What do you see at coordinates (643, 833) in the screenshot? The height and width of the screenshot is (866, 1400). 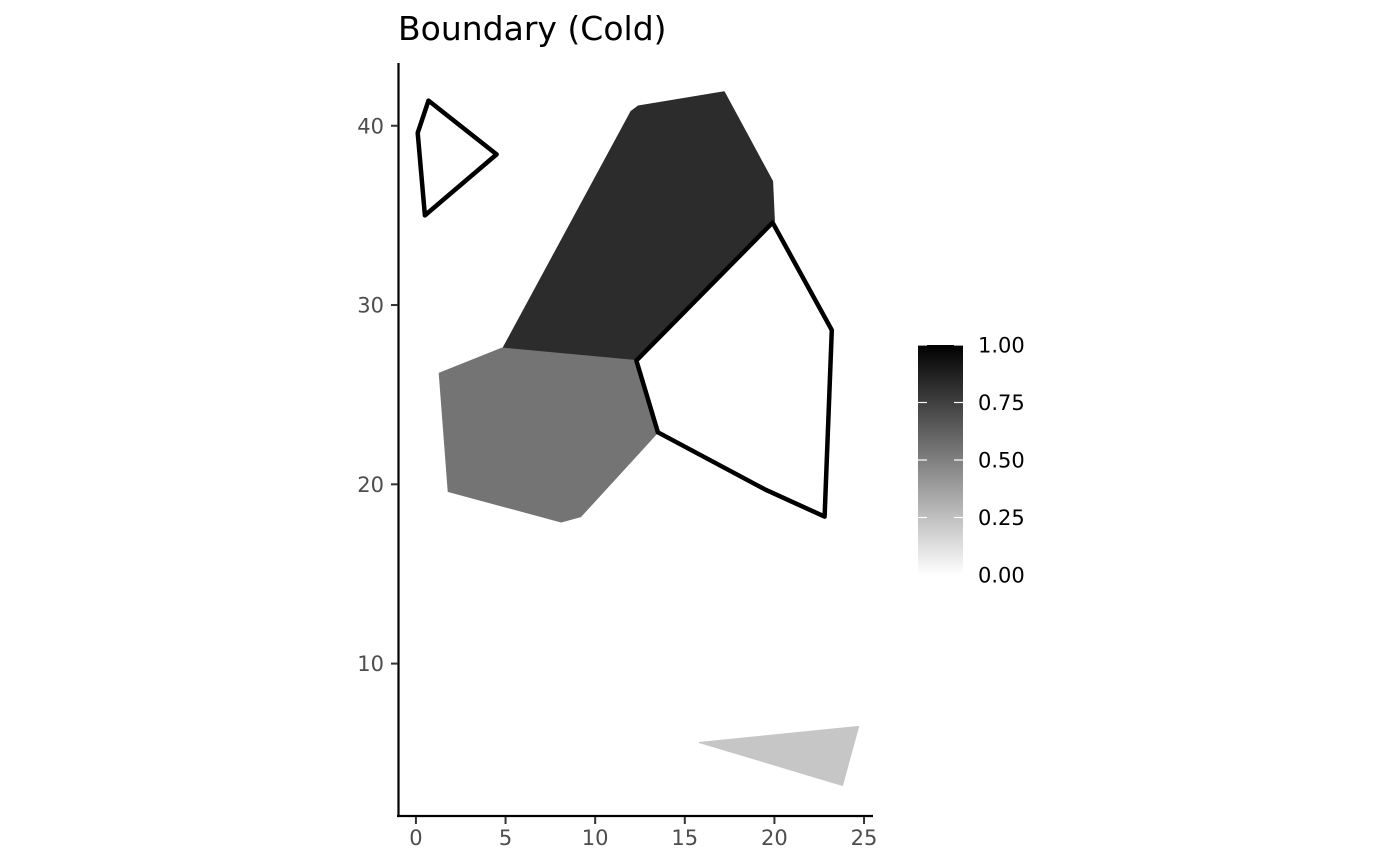 I see `x-axis-ticks: 0 5 10 15 20 25` at bounding box center [643, 833].